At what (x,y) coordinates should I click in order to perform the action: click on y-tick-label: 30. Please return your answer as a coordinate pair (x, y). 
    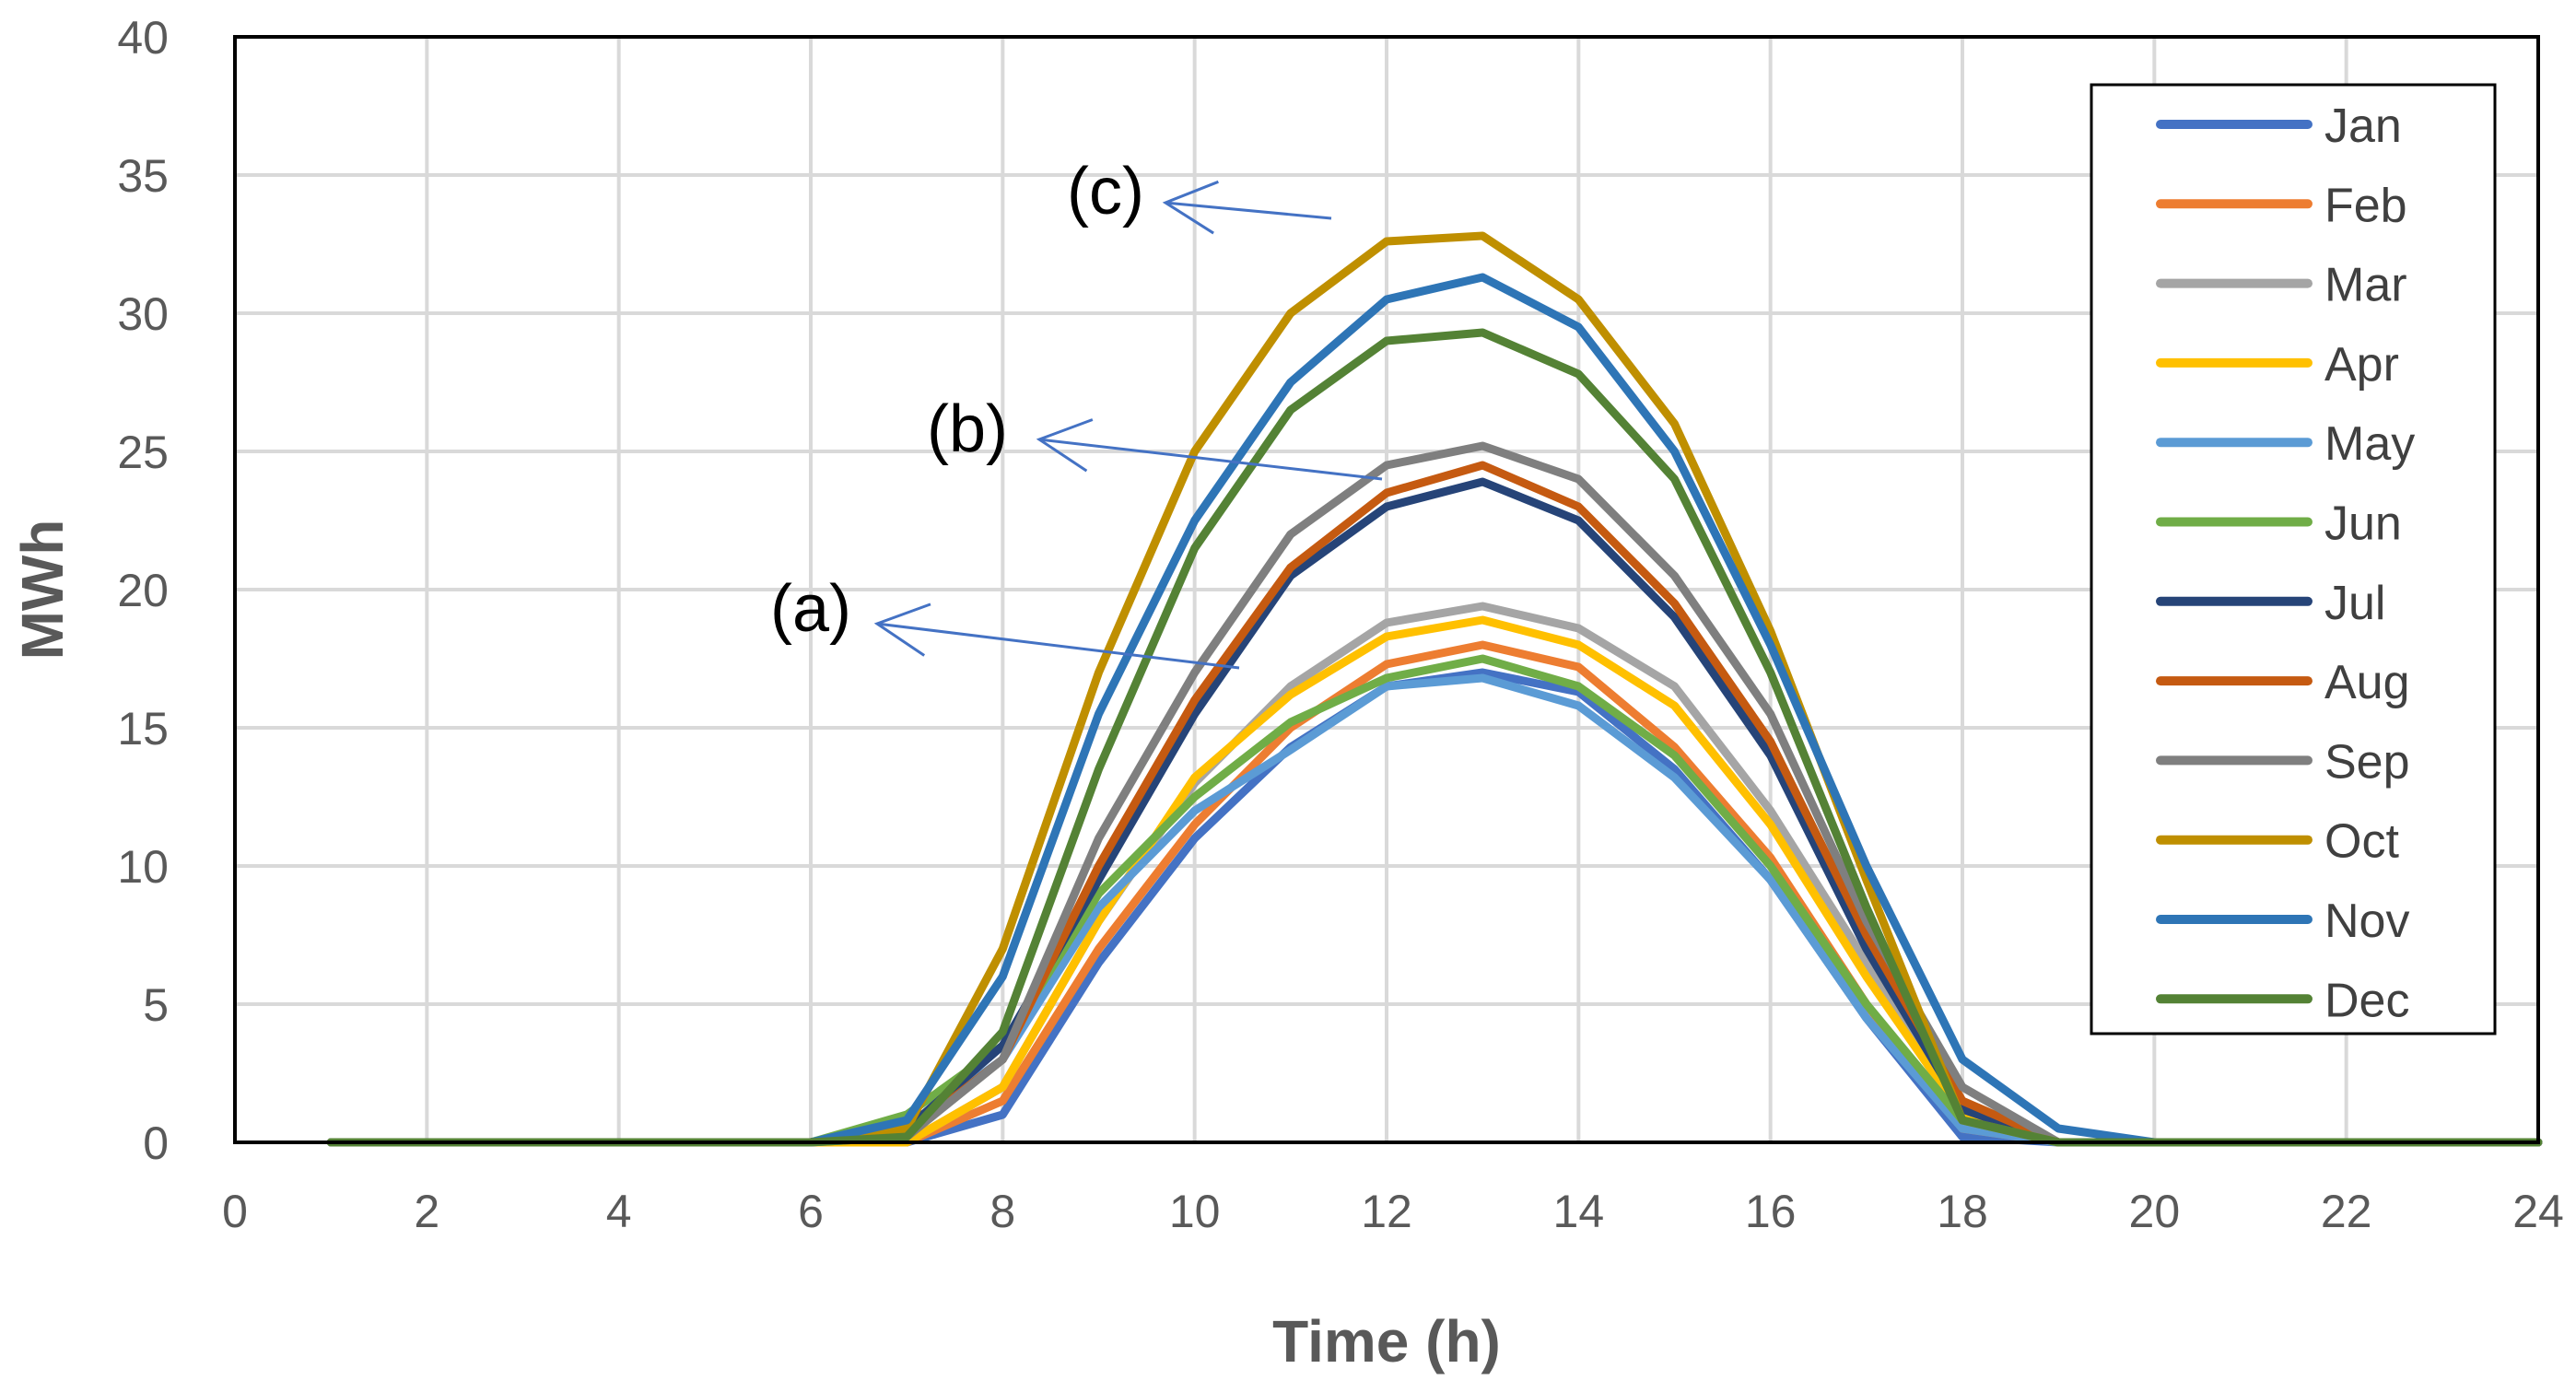
    Looking at the image, I should click on (143, 314).